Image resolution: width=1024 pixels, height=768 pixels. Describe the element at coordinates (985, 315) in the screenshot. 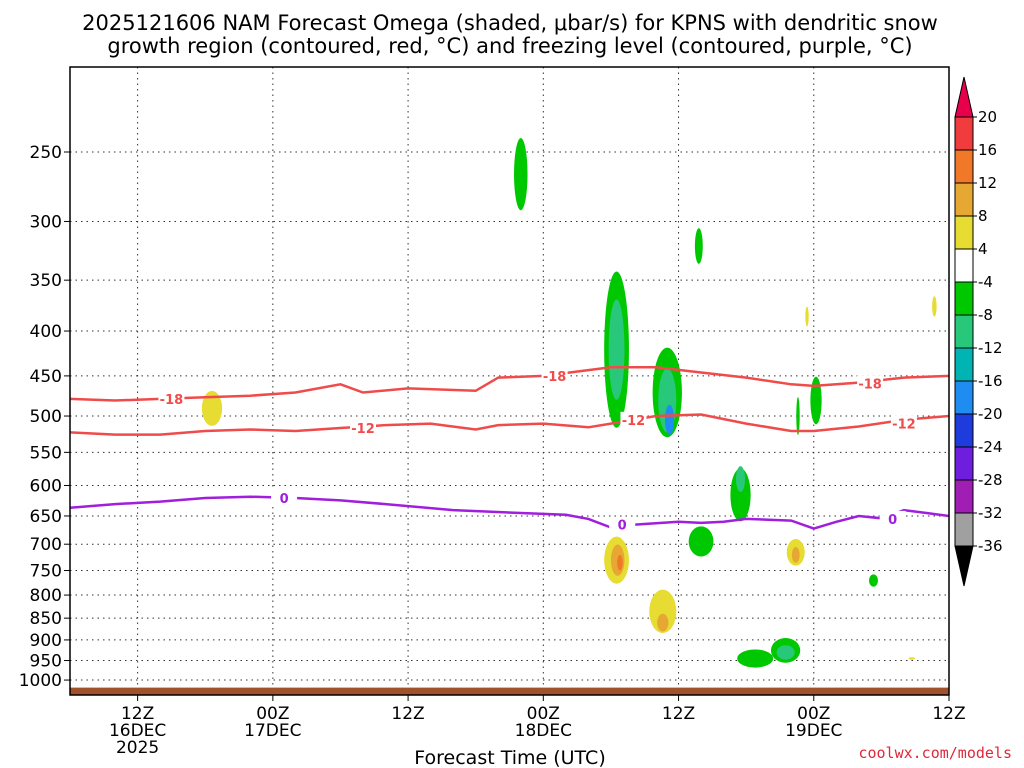

I see `colorbar-label: -8` at that location.